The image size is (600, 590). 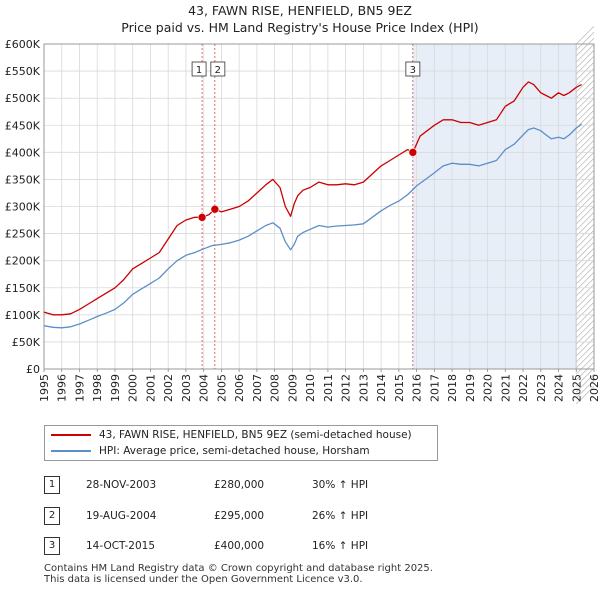 I want to click on x-tick-label: 1997, so click(x=79, y=388).